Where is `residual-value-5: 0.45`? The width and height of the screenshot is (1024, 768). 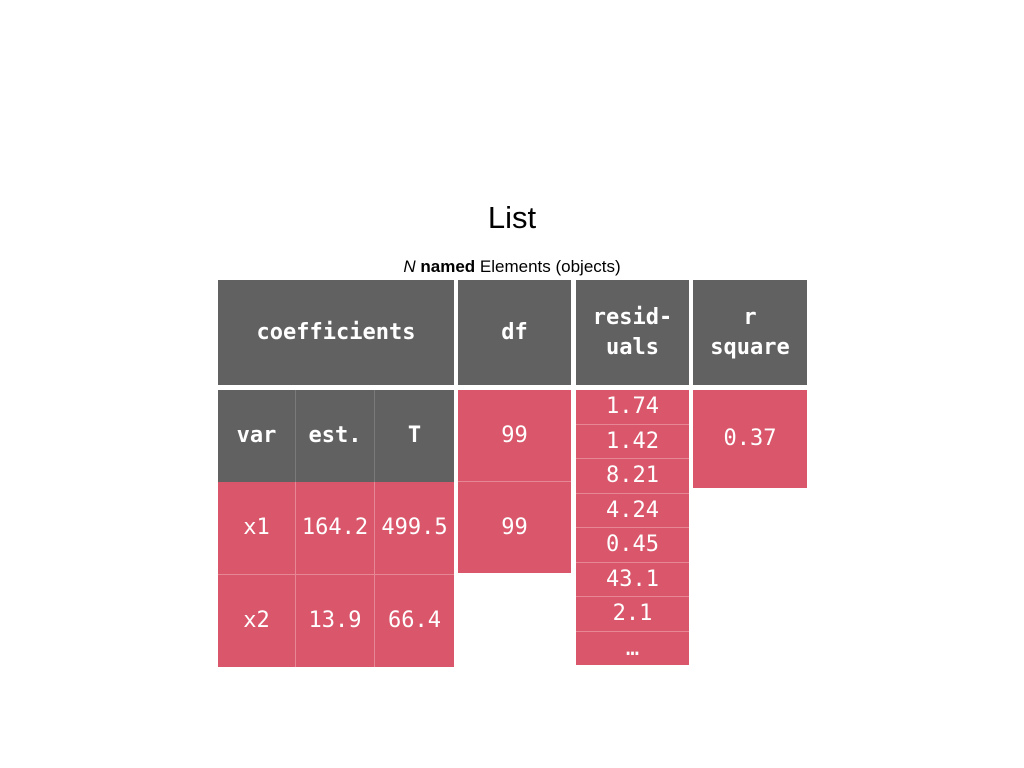
residual-value-5: 0.45 is located at coordinates (632, 544).